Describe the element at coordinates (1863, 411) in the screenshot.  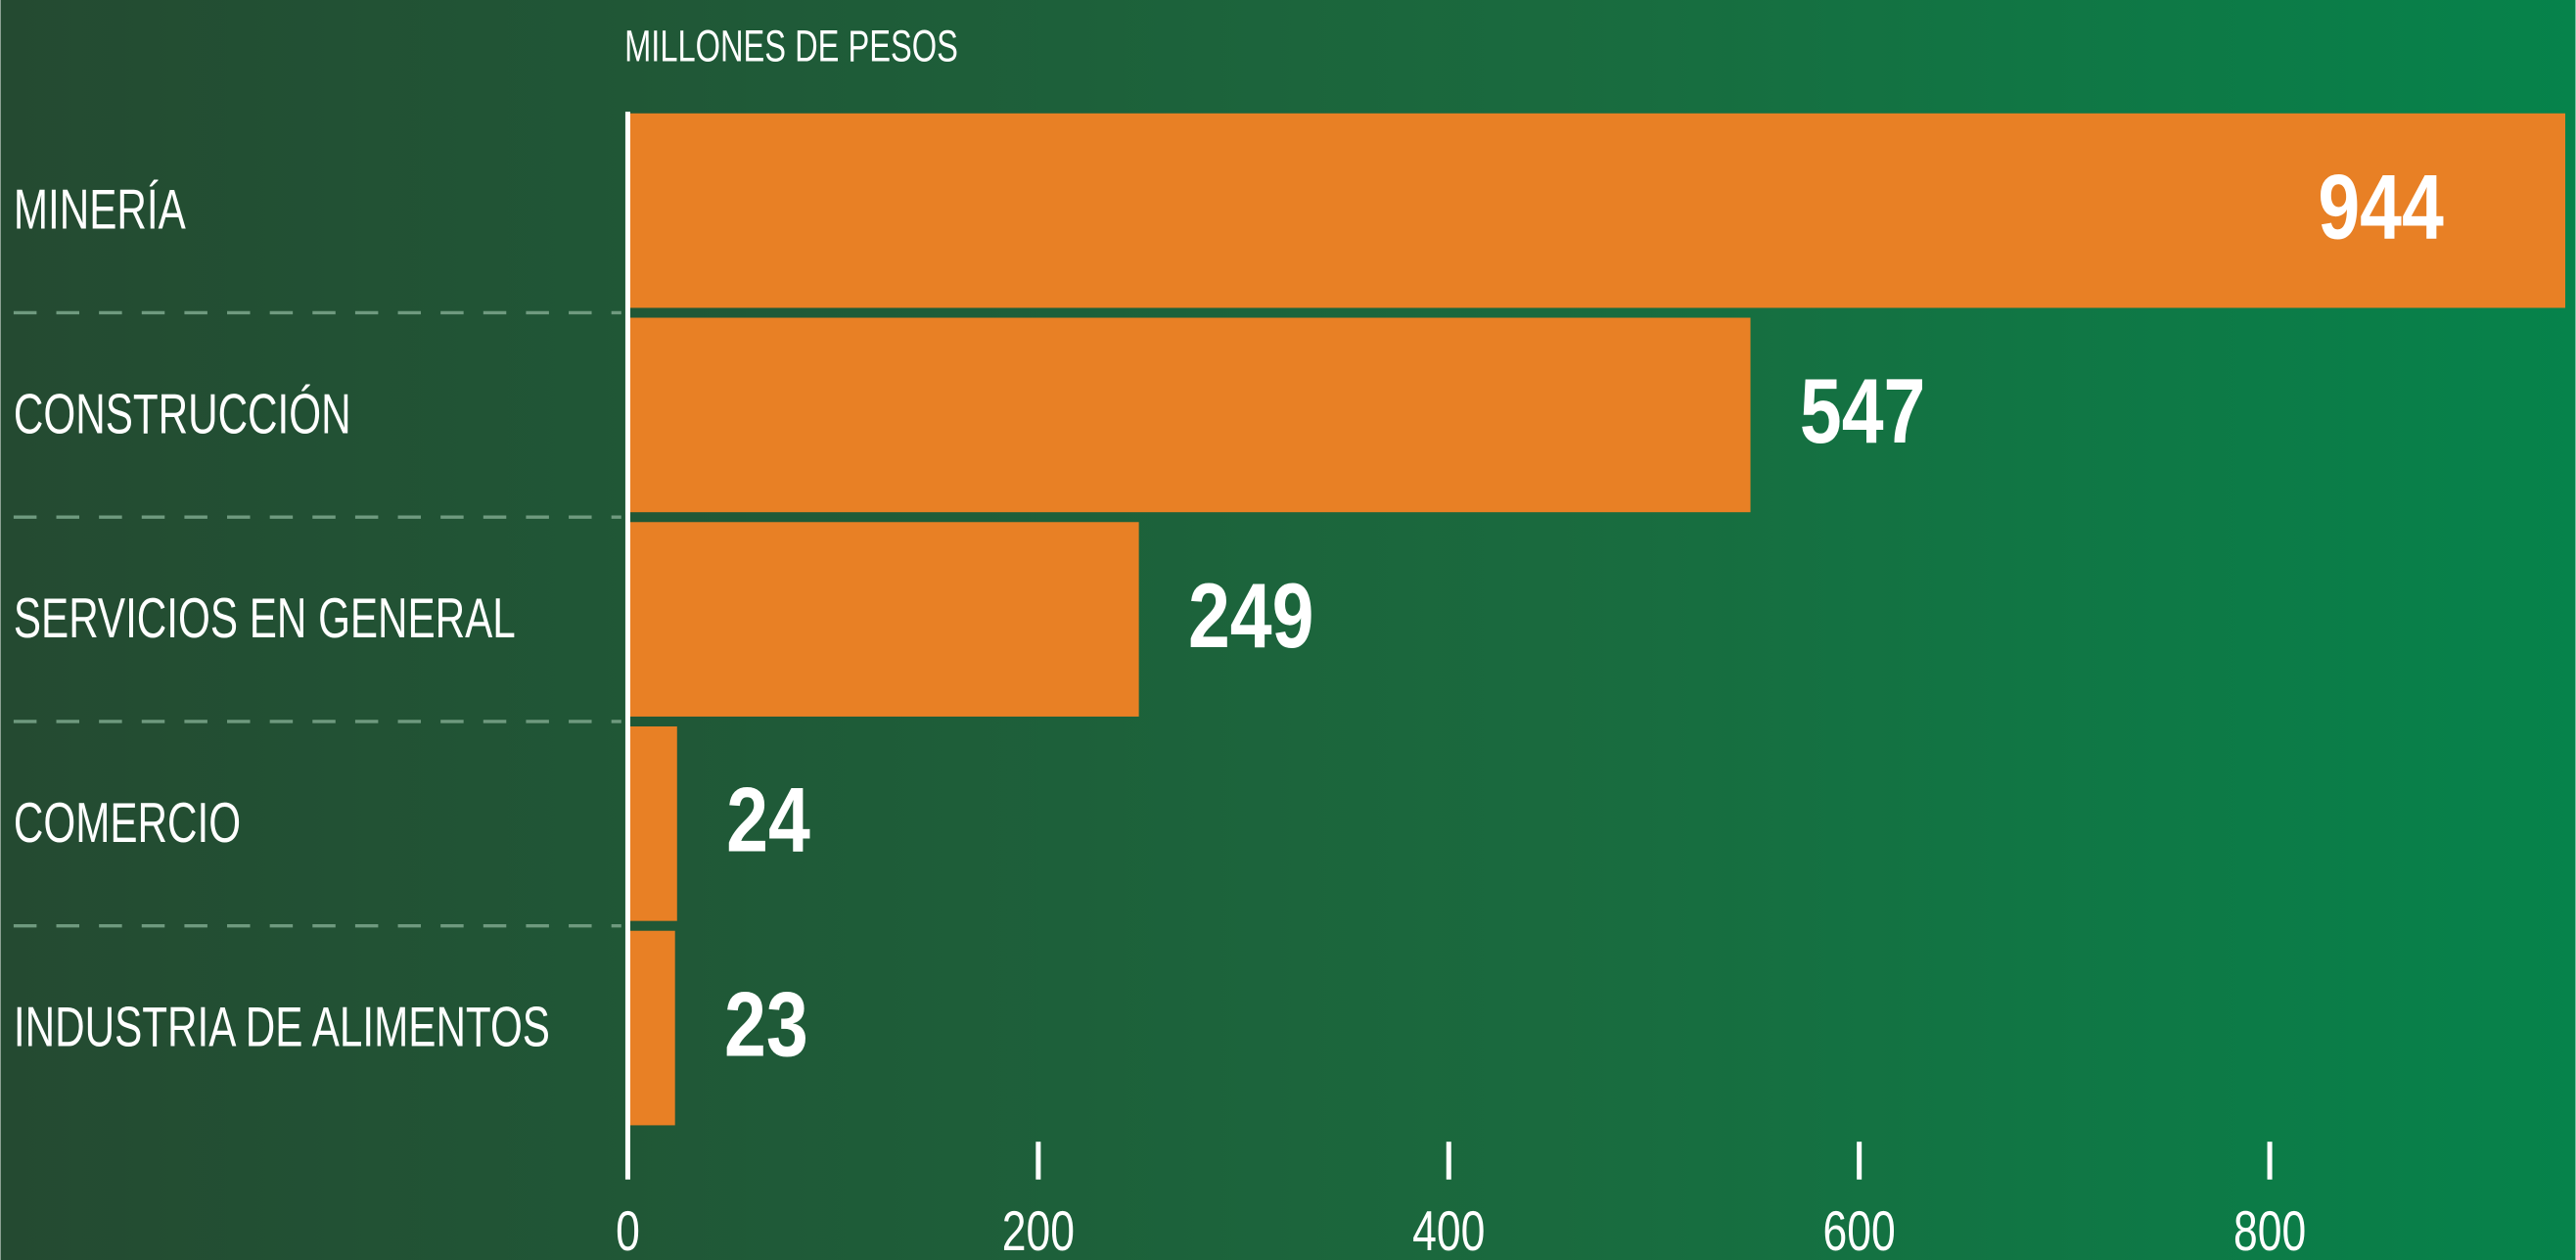
I see `value-label: 547` at that location.